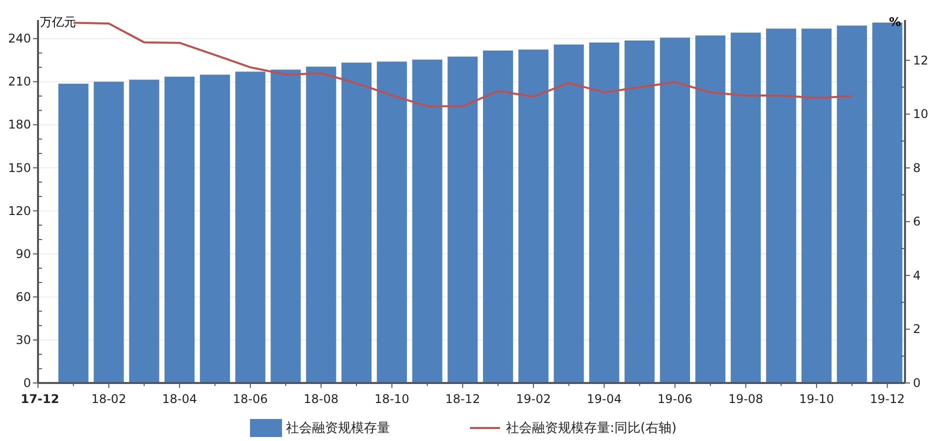 This screenshot has height=441, width=952. What do you see at coordinates (533, 399) in the screenshot?
I see `x-tick-label: 19-02` at bounding box center [533, 399].